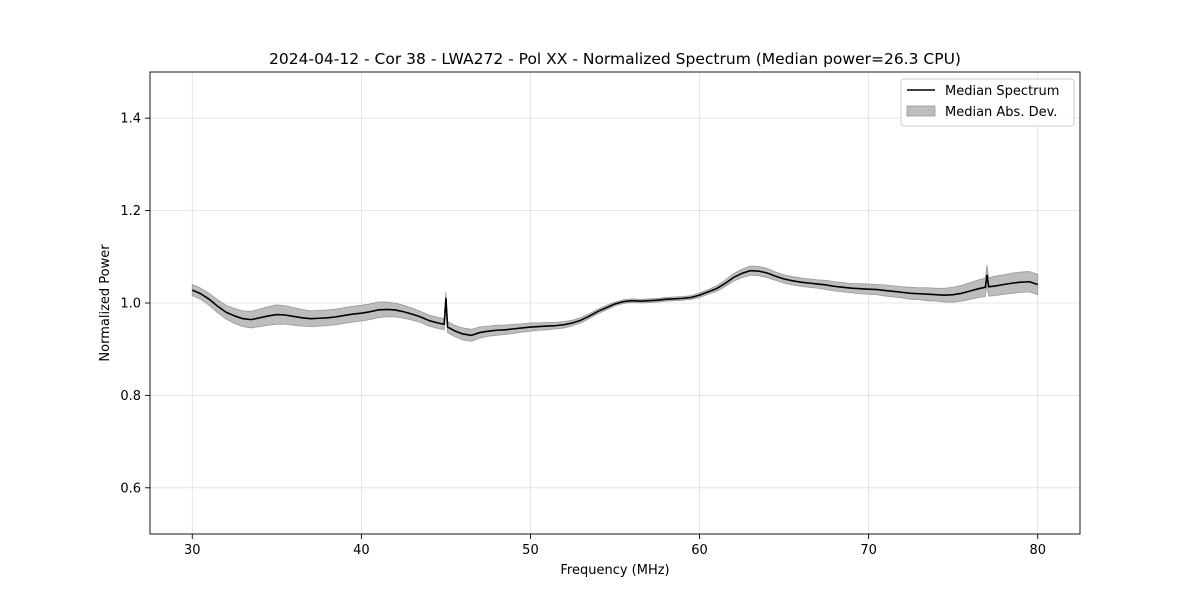 Image resolution: width=1200 pixels, height=605 pixels. I want to click on y-tick-label: 0.8, so click(130, 396).